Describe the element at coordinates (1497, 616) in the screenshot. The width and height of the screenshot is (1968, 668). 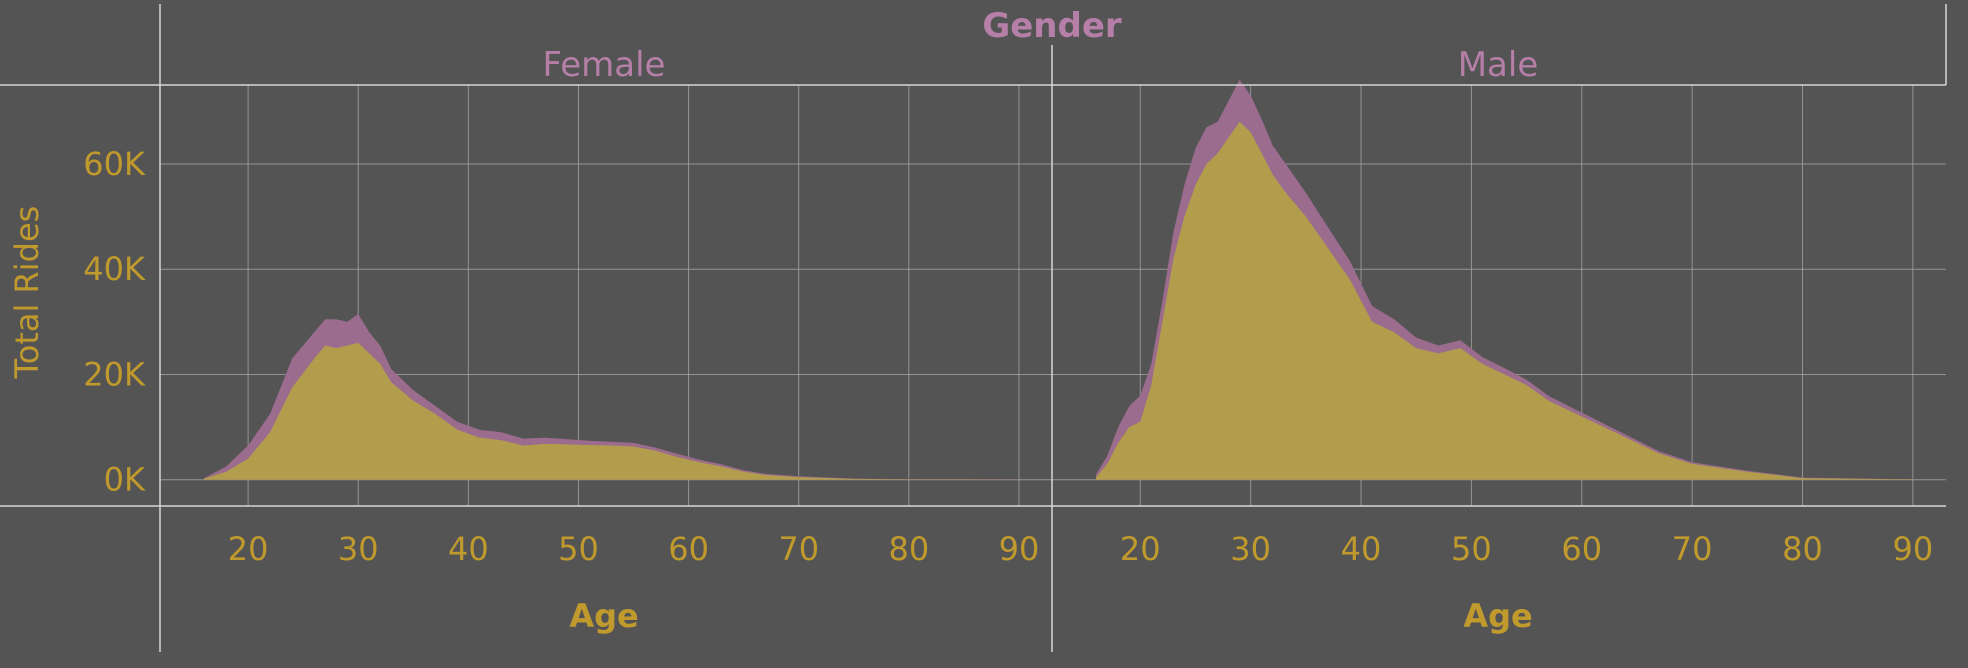
I see `x-axis-label-male: Age` at that location.